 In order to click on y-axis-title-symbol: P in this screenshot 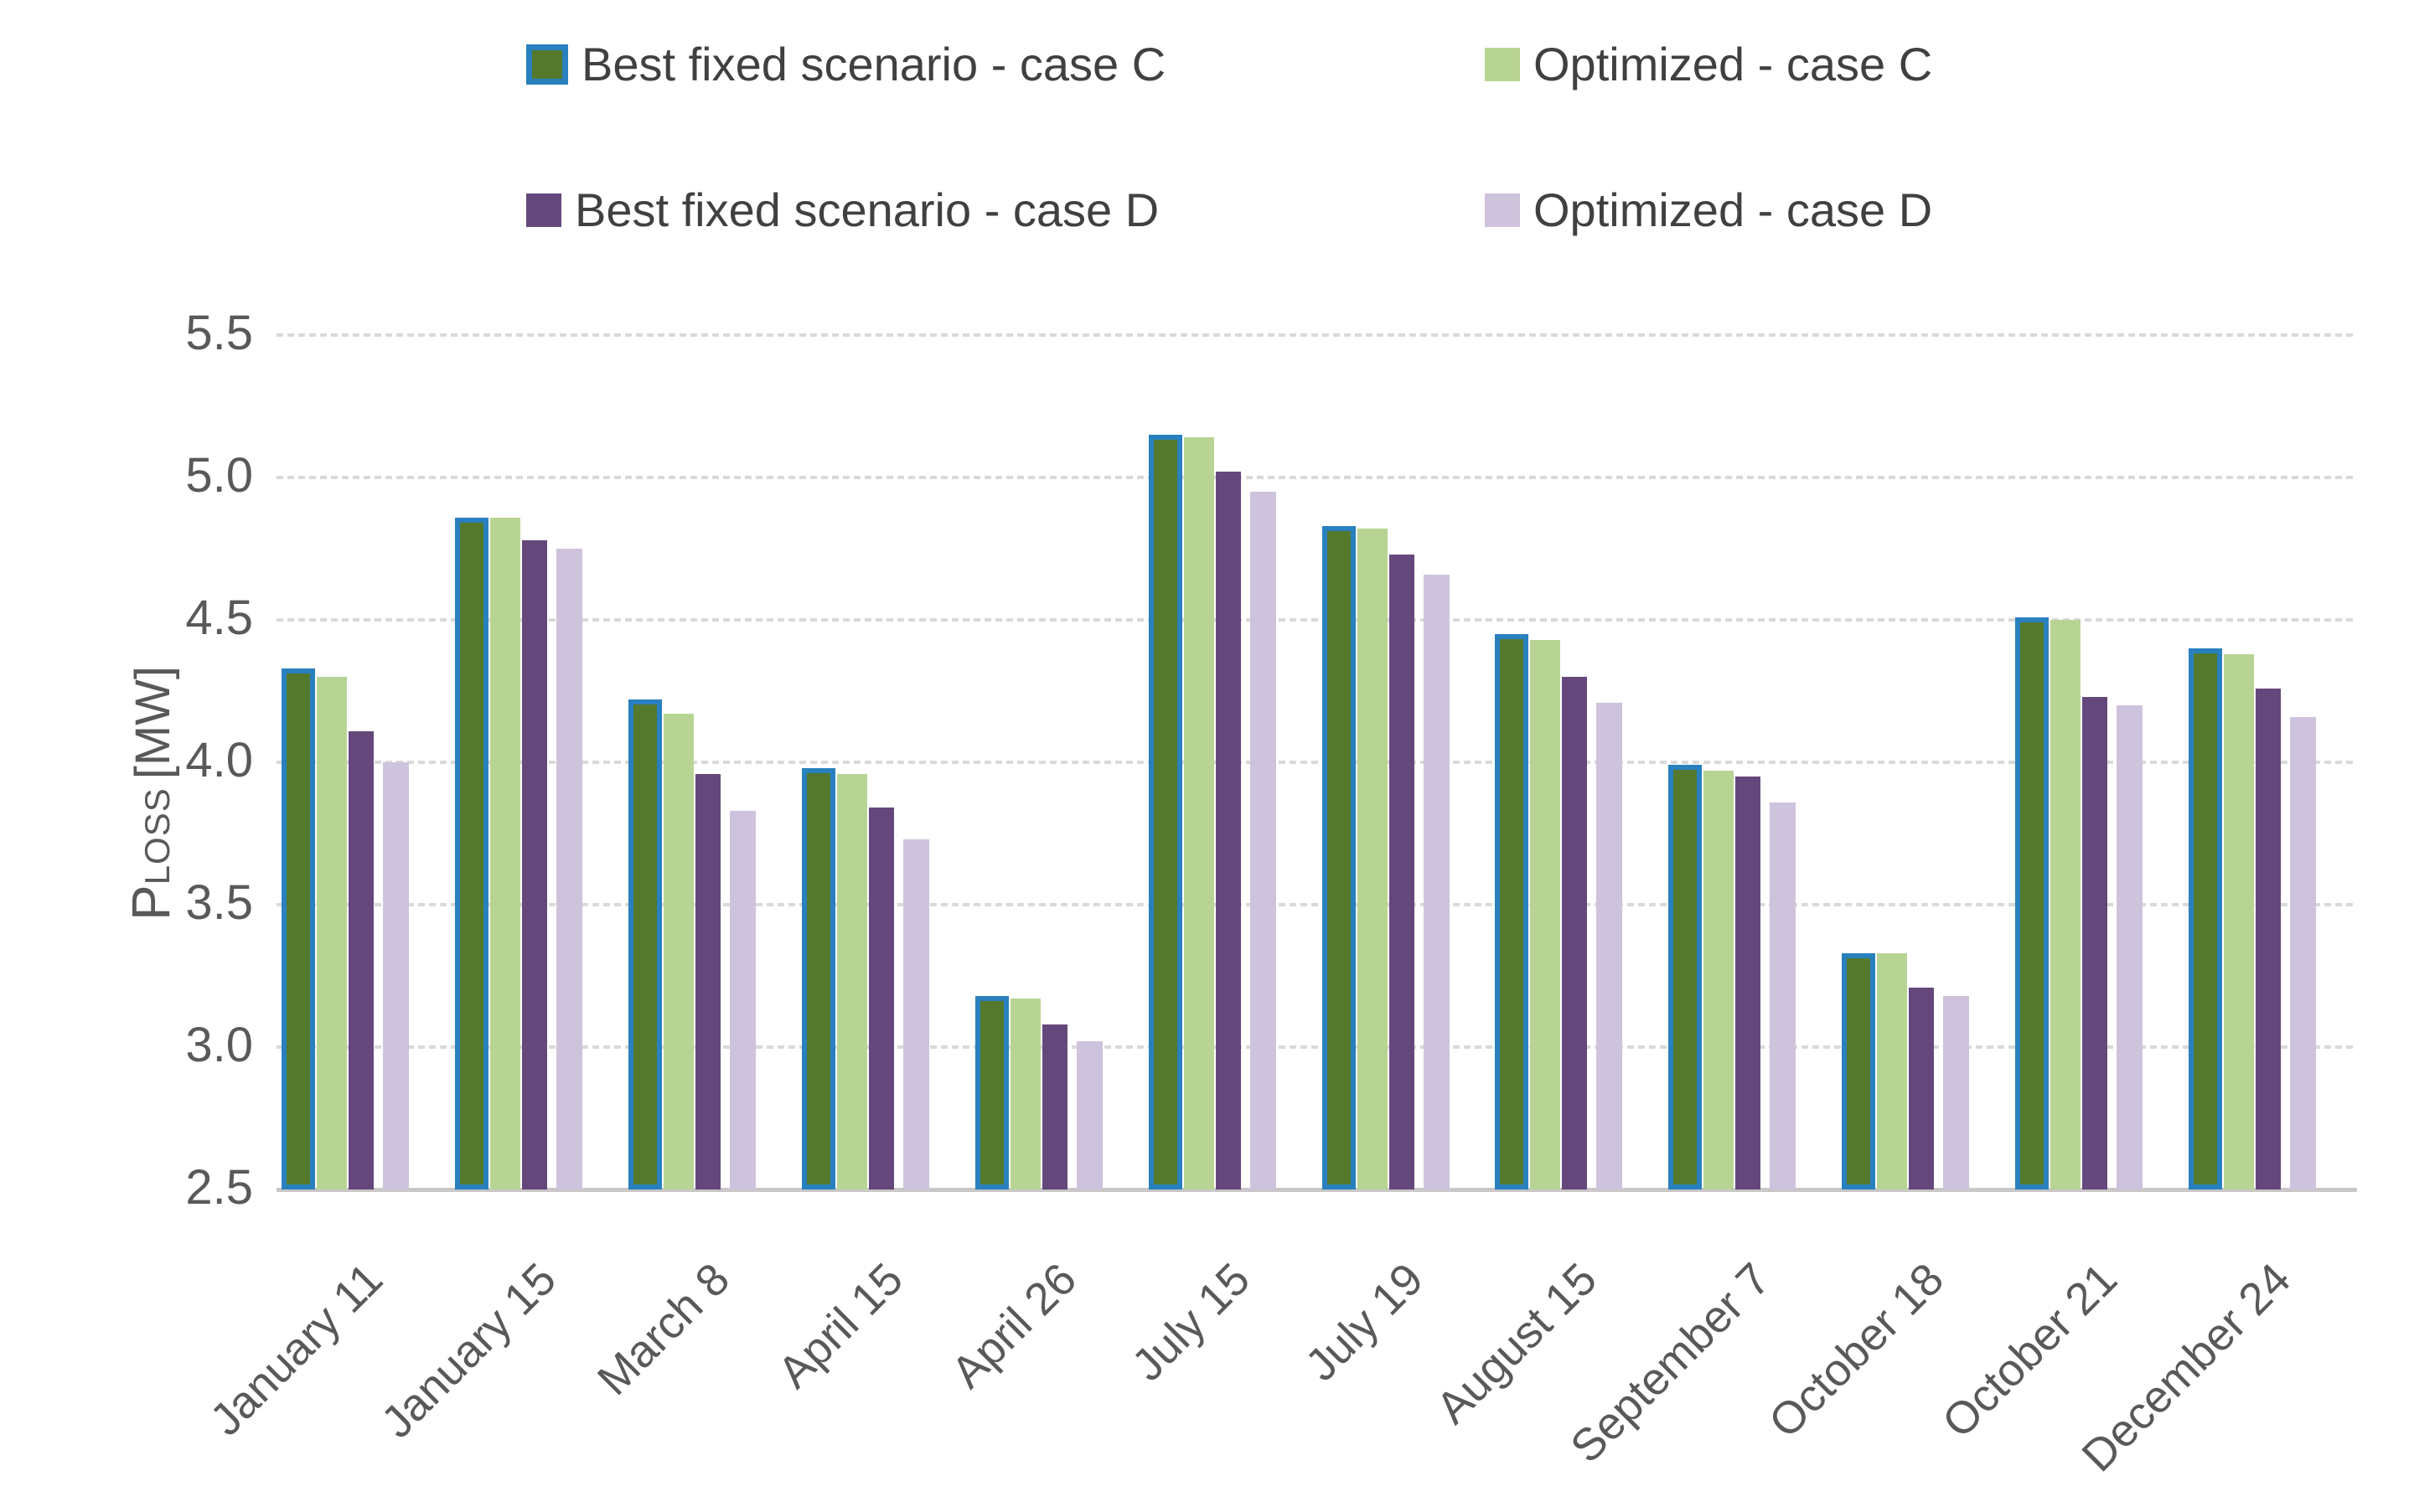, I will do `click(151, 903)`.